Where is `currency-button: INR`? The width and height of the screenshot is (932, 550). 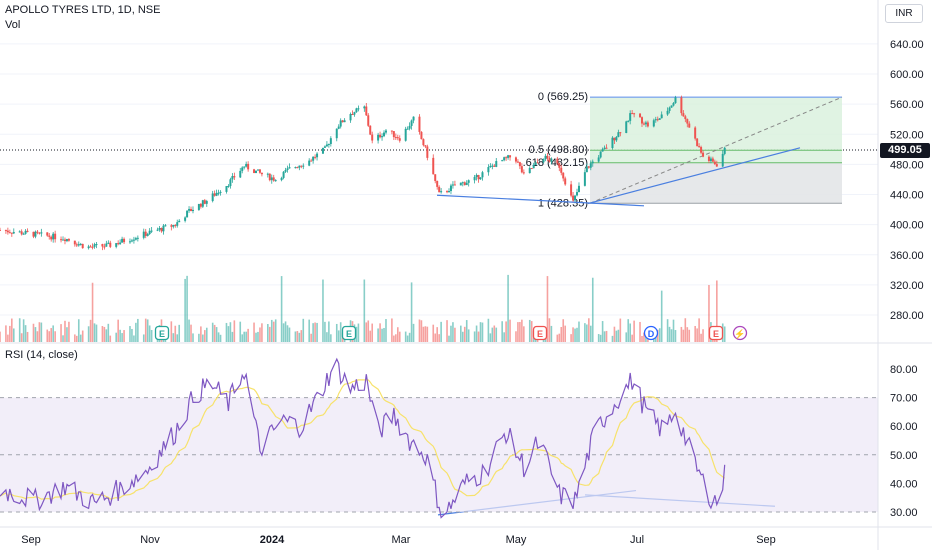 currency-button: INR is located at coordinates (904, 13).